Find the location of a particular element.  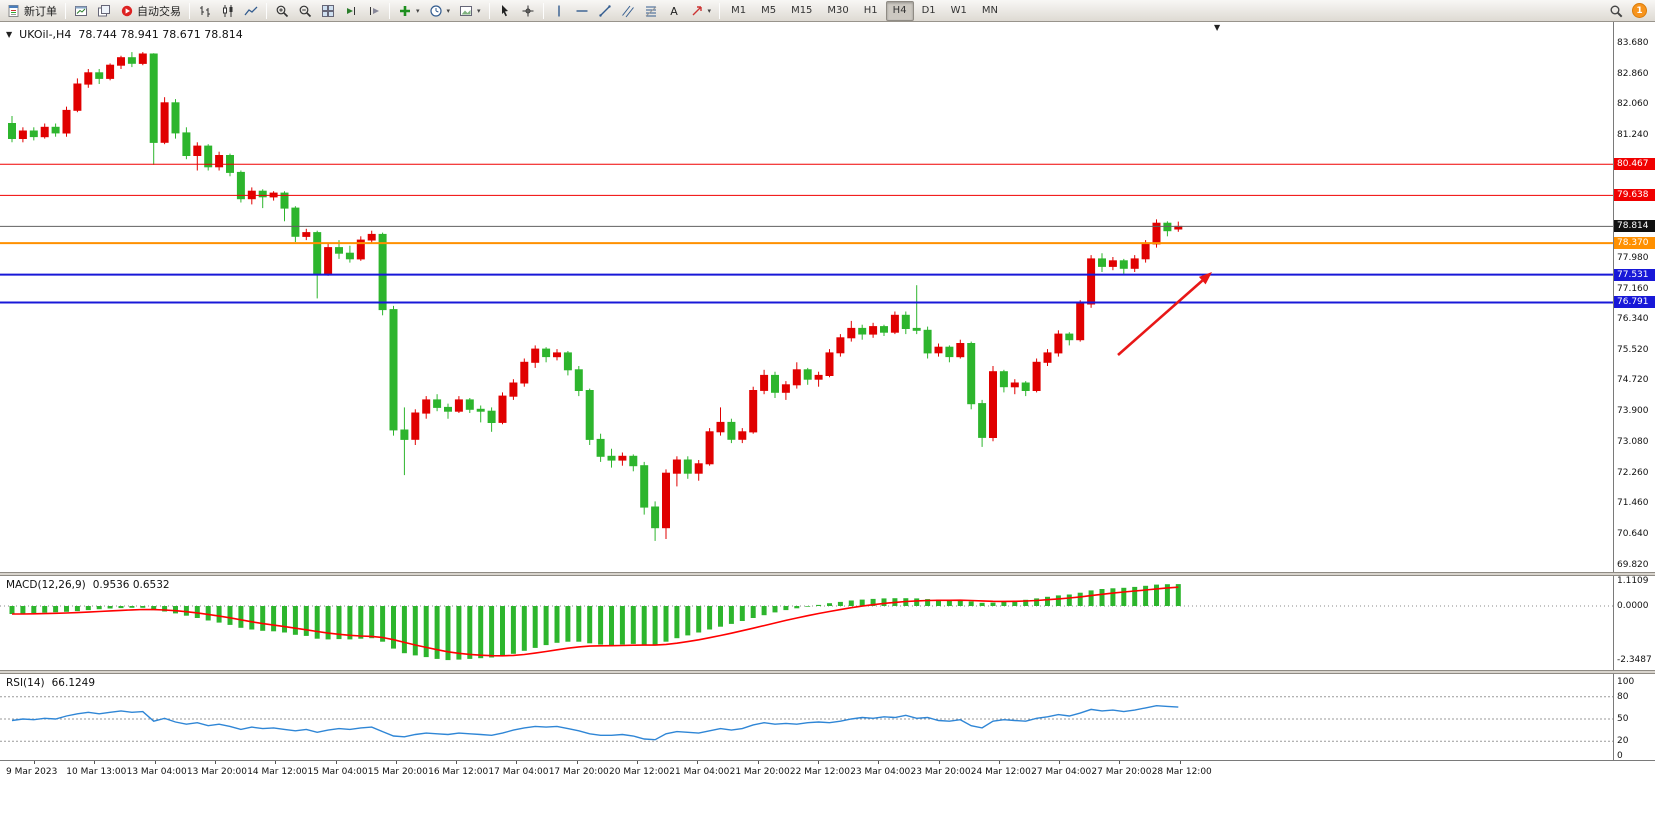

auto-trading-button: 自动交易 is located at coordinates (150, 11).